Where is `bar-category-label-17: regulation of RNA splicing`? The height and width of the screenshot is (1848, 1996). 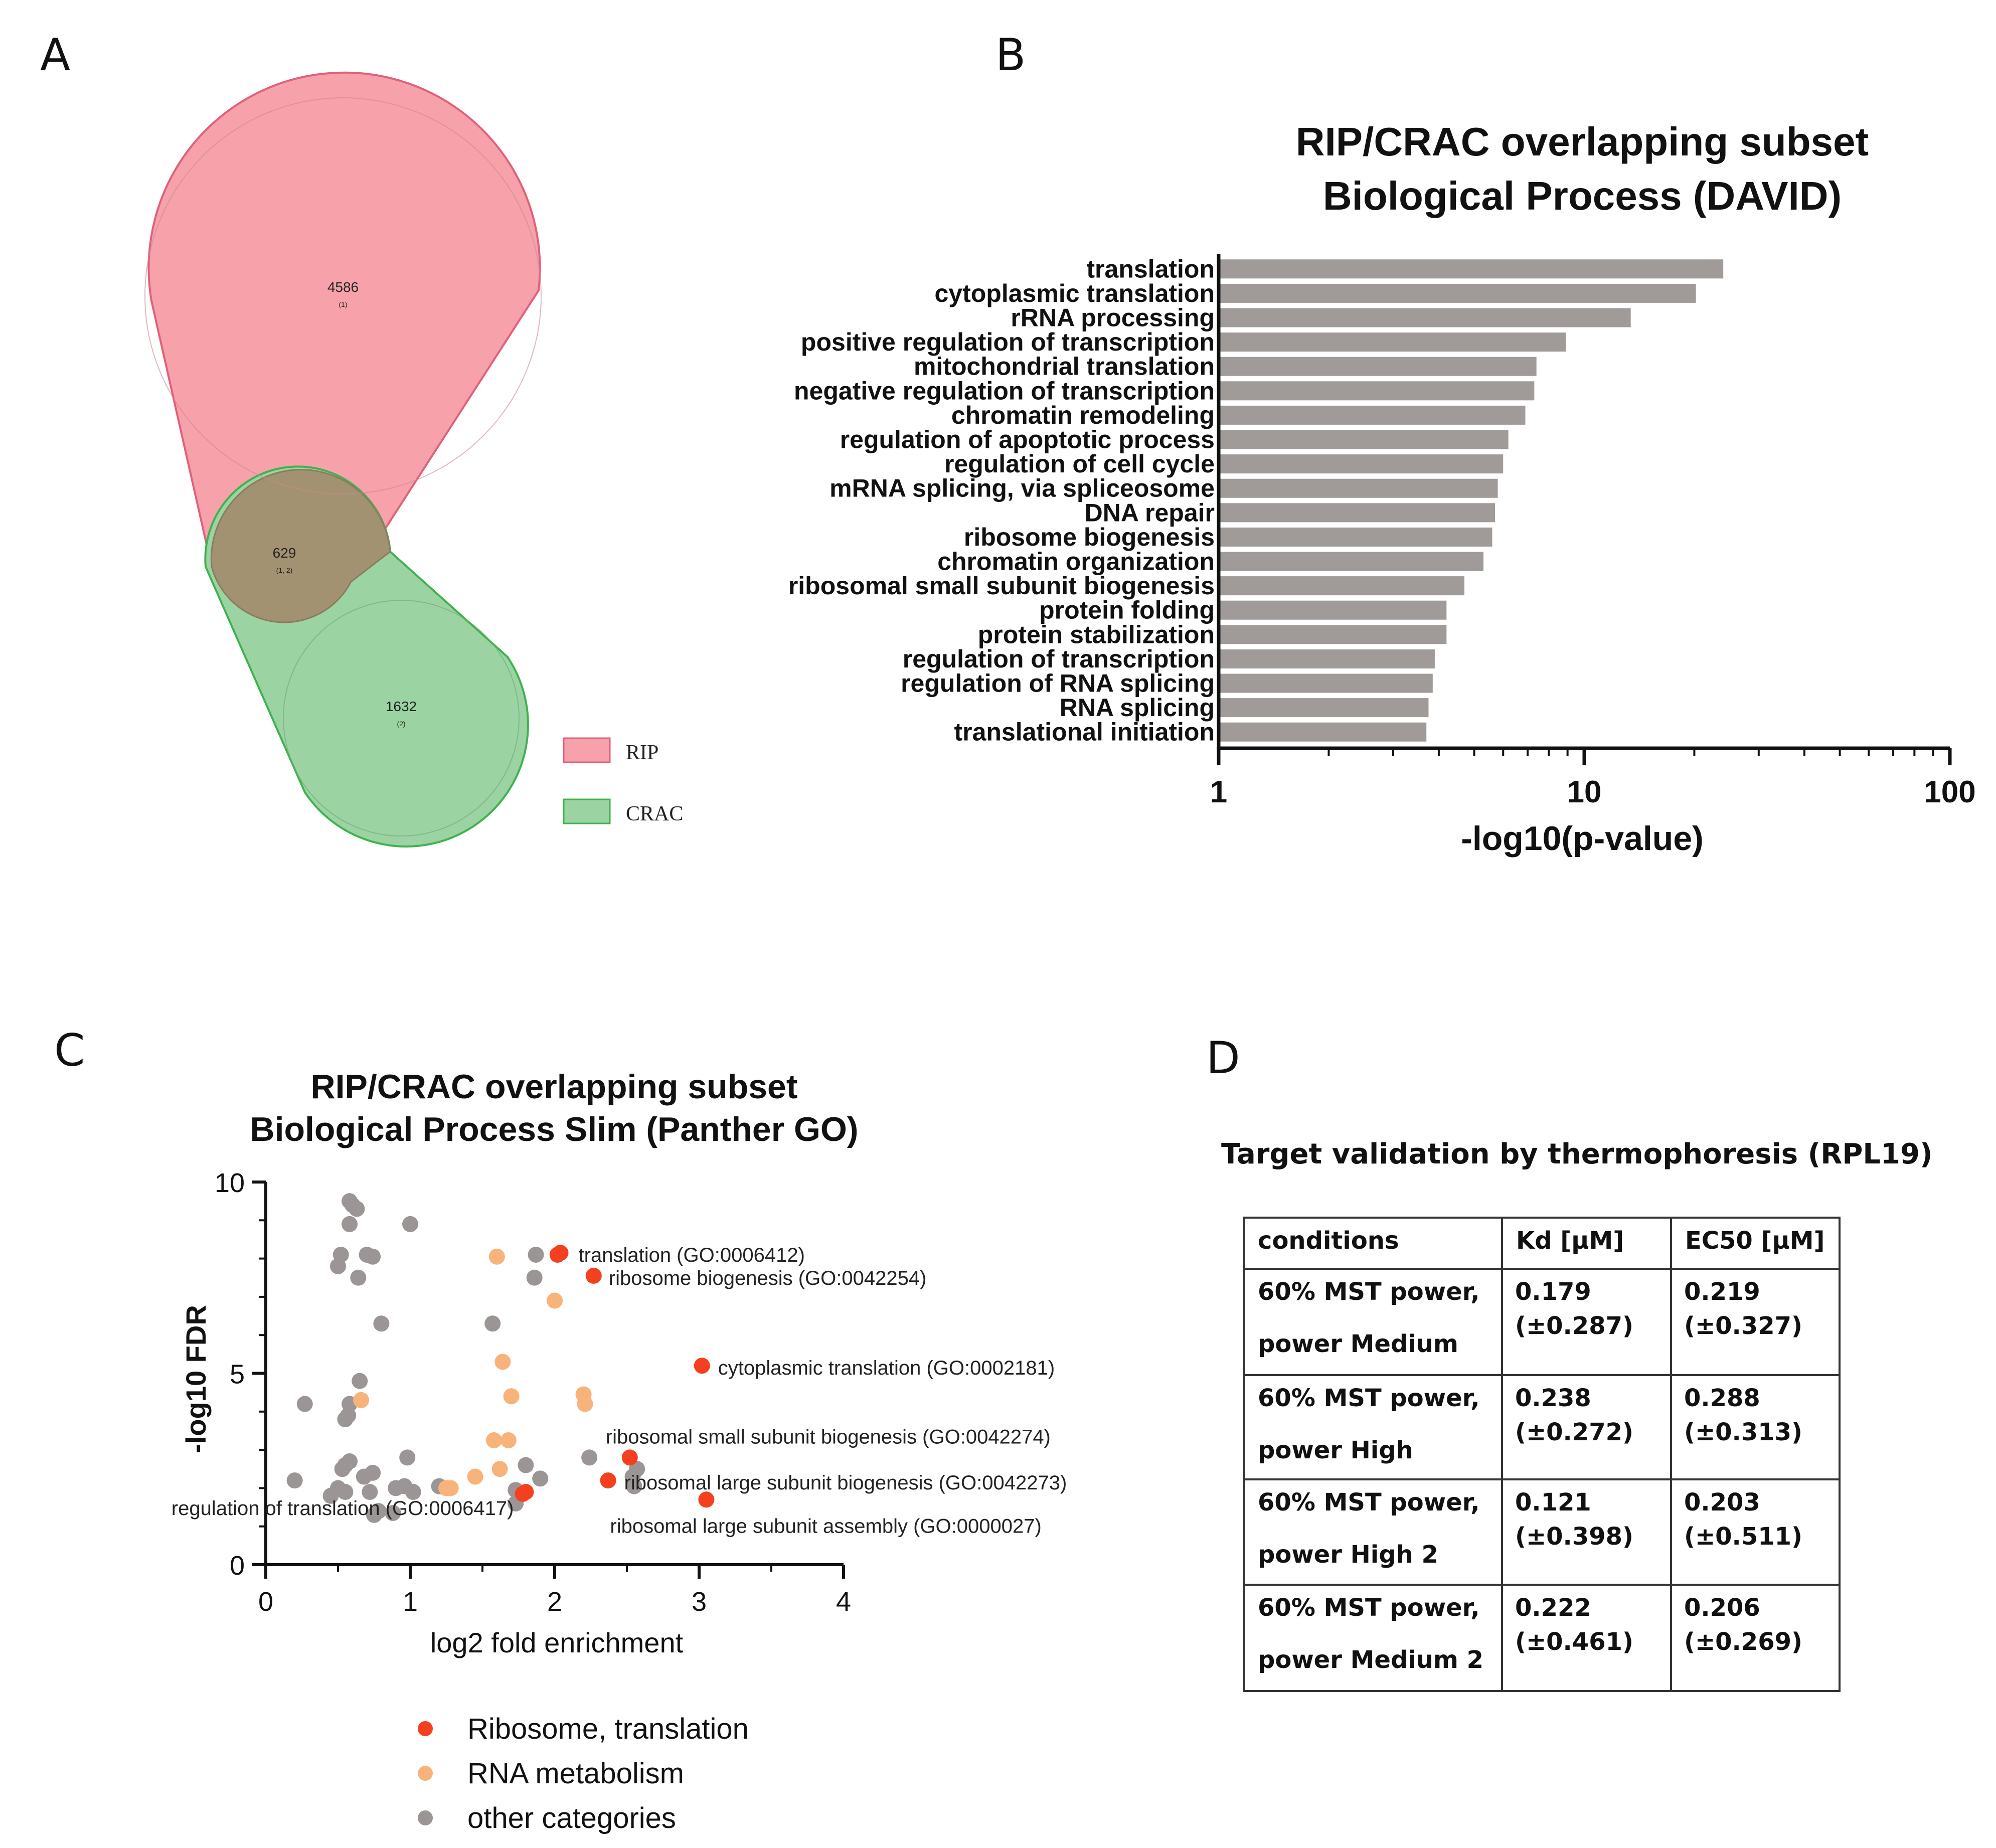 bar-category-label-17: regulation of RNA splicing is located at coordinates (1058, 683).